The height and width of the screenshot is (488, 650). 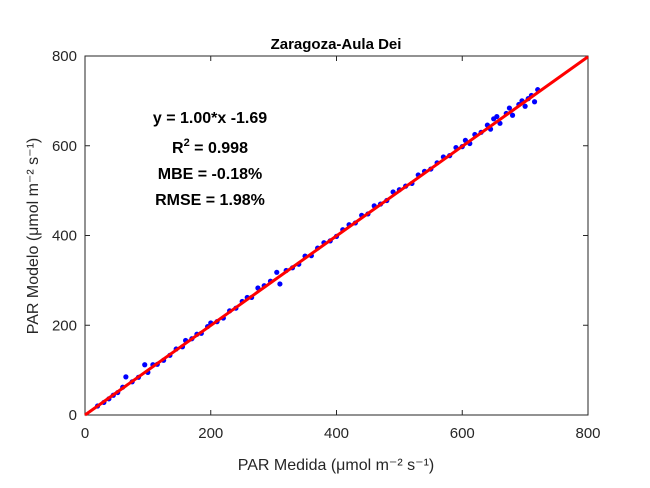 I want to click on x-tick-label: 800, so click(x=587, y=433).